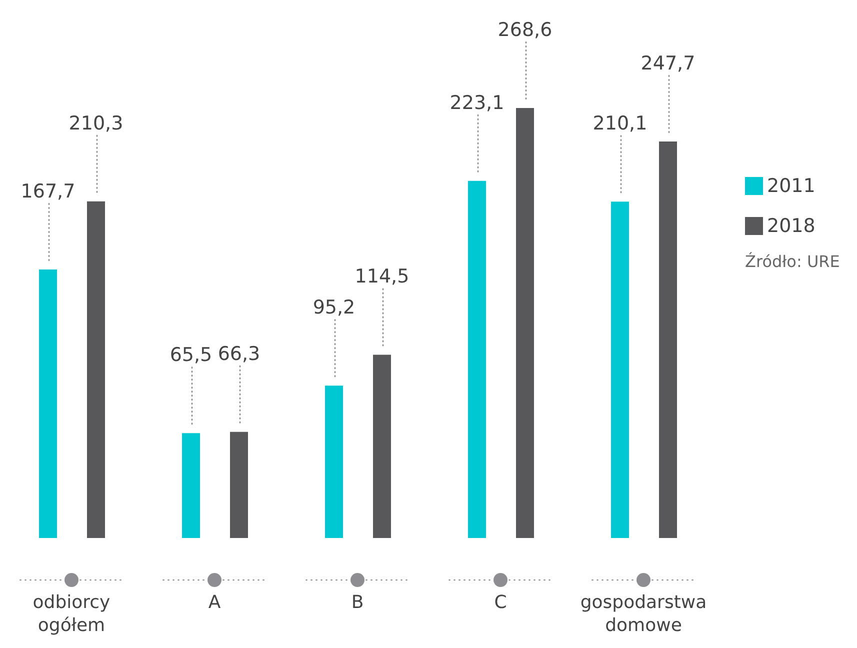 The width and height of the screenshot is (857, 648). Describe the element at coordinates (382, 277) in the screenshot. I see `data-label: 114,5` at that location.